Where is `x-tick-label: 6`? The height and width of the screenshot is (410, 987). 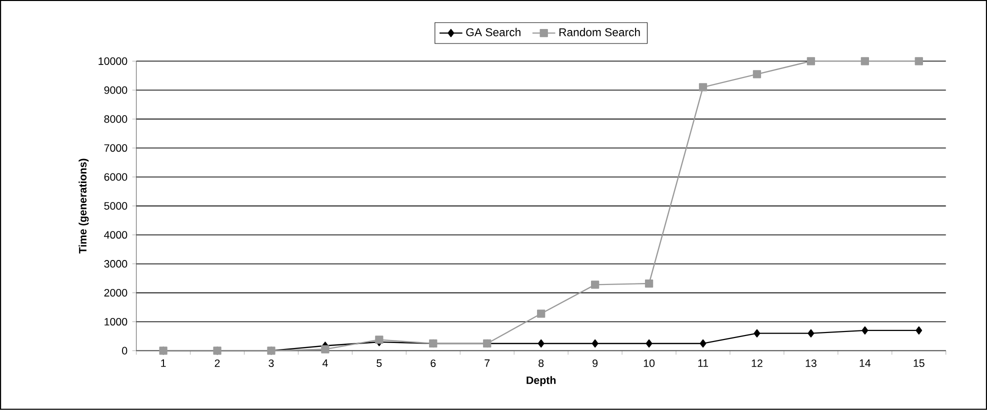
x-tick-label: 6 is located at coordinates (433, 364).